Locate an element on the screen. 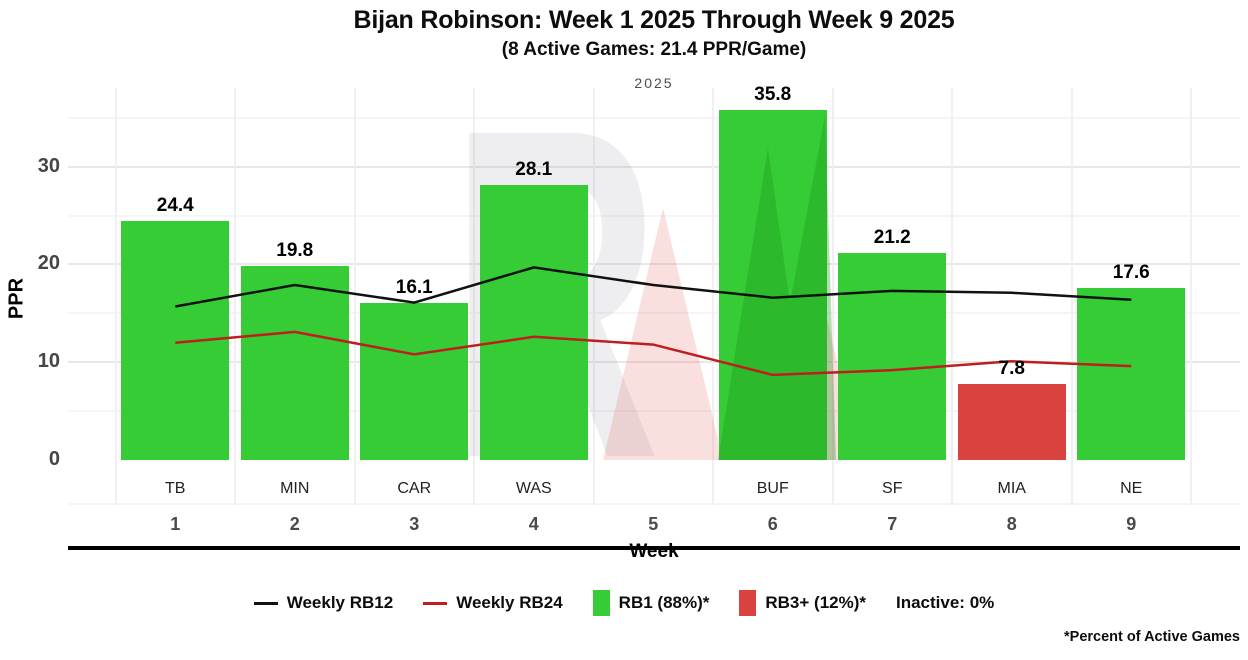  legend-item-label: RB3+ (12%)* is located at coordinates (815, 602).